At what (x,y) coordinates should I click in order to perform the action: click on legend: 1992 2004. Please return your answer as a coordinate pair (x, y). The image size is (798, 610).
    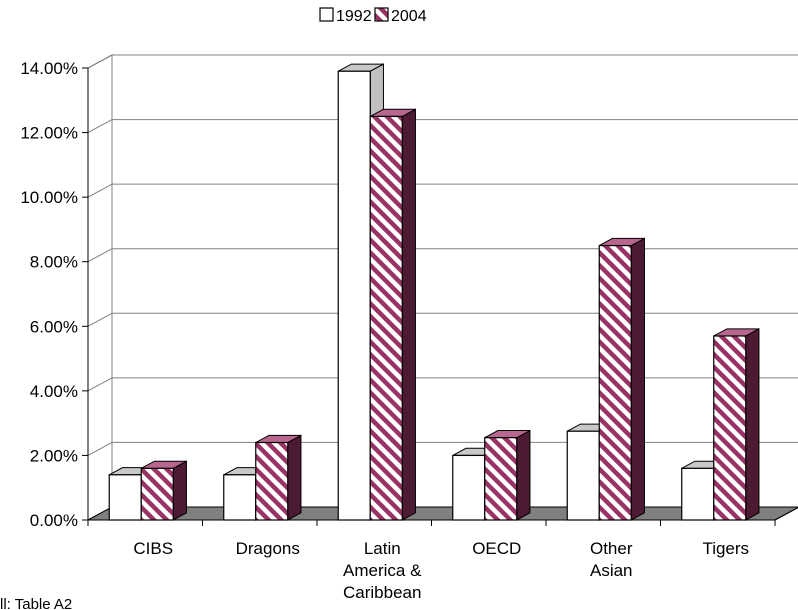
    Looking at the image, I should click on (373, 16).